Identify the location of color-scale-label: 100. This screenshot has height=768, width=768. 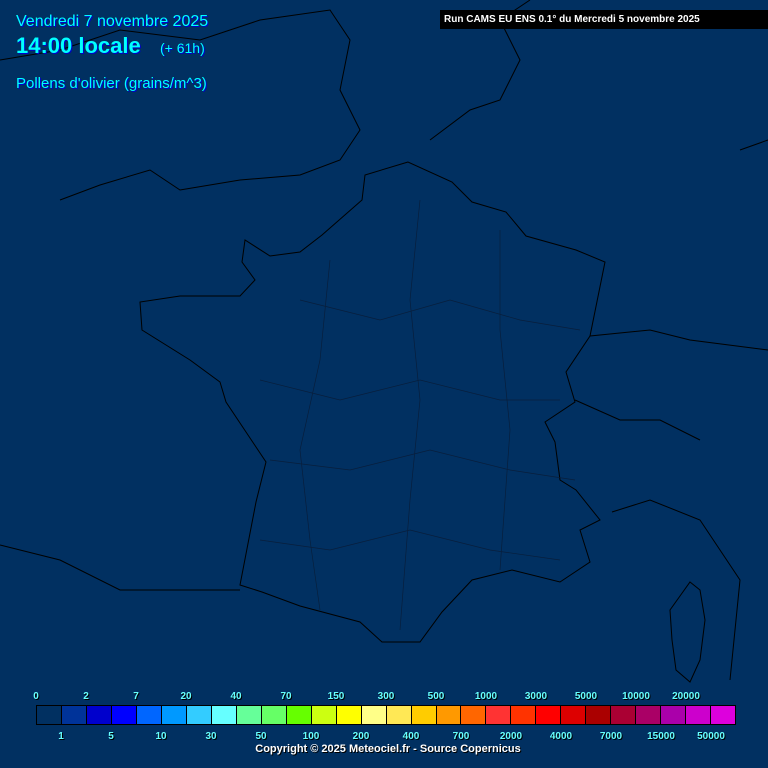
(311, 736).